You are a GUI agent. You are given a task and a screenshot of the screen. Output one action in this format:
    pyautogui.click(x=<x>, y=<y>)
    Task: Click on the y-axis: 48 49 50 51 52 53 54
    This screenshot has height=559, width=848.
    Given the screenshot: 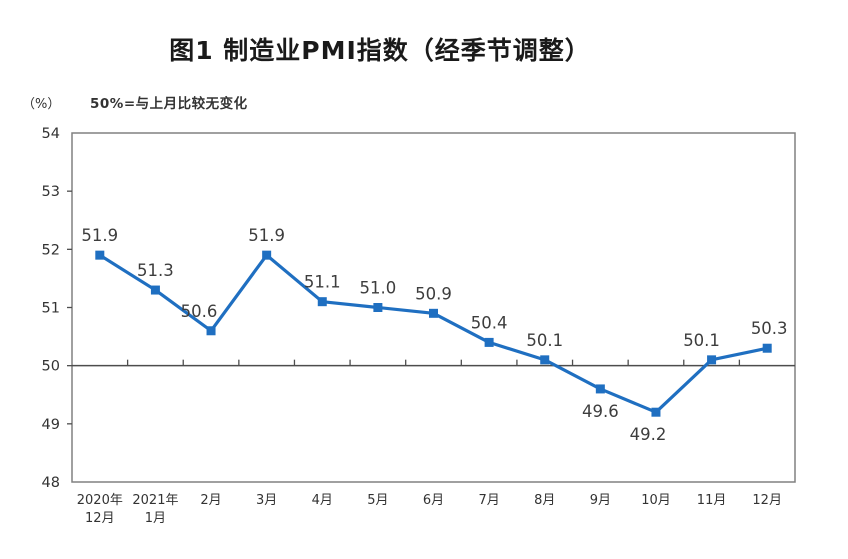 What is the action you would take?
    pyautogui.click(x=57, y=308)
    